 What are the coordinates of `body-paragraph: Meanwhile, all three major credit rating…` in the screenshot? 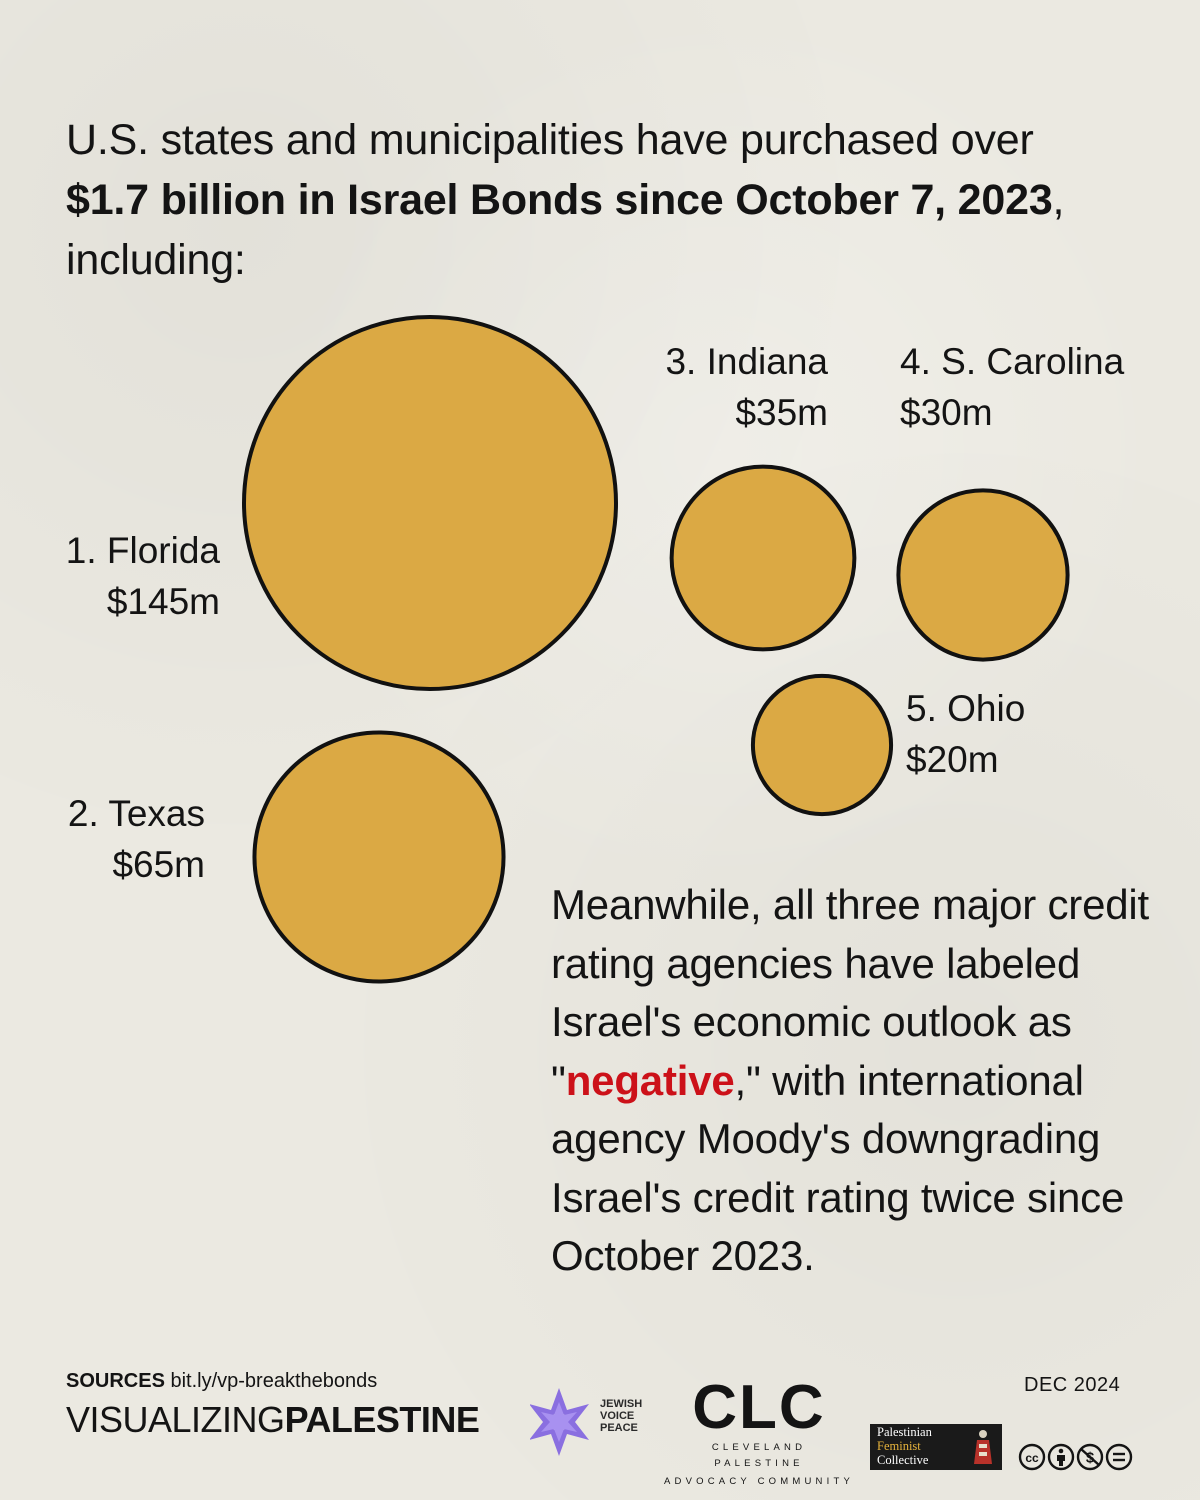 It's located at (861, 1081).